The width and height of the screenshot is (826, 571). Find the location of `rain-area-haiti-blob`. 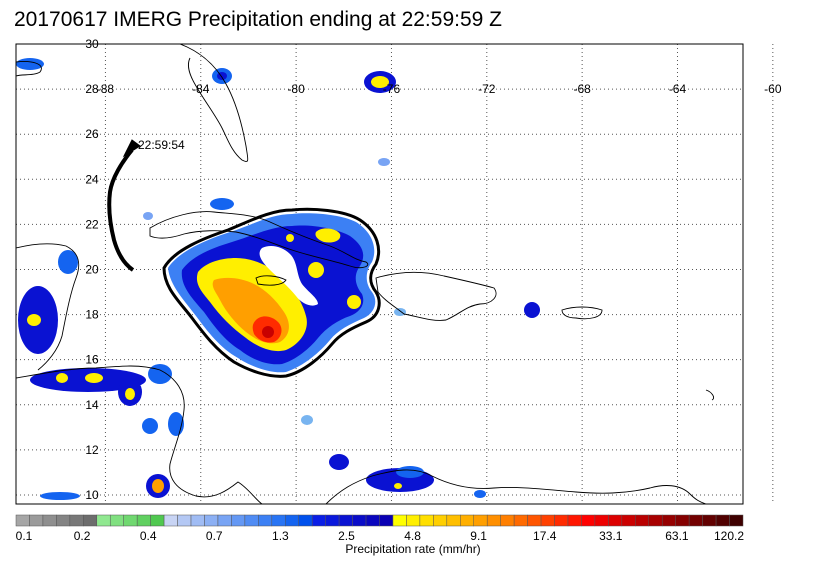

rain-area-haiti-blob is located at coordinates (354, 302).